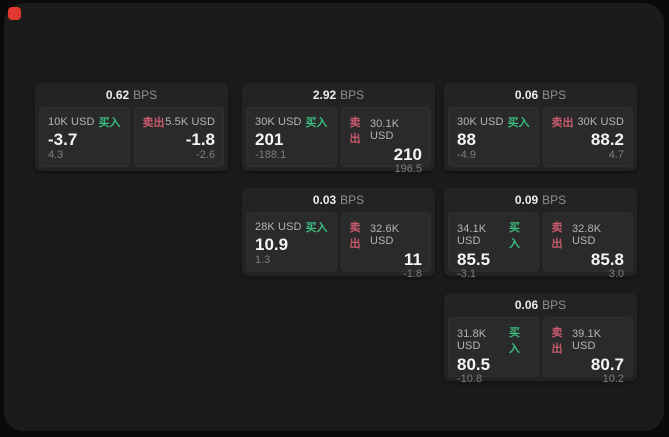 This screenshot has height=437, width=669. I want to click on card-header: 2.92 BPS, so click(338, 95).